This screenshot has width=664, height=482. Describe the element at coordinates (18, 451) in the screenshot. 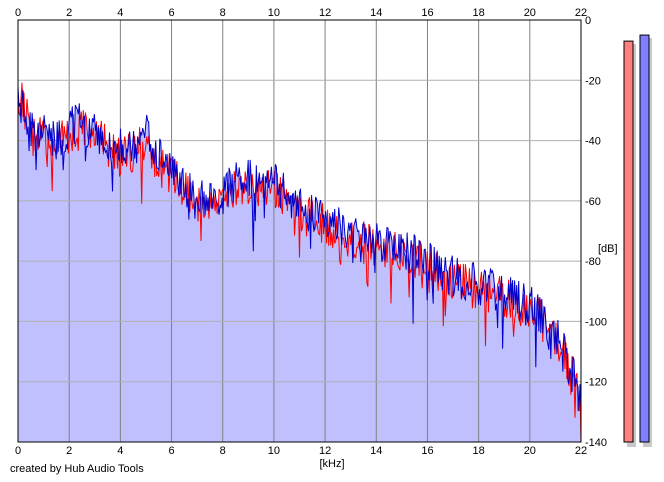

I see `x-tick-label-bottom: 0` at that location.